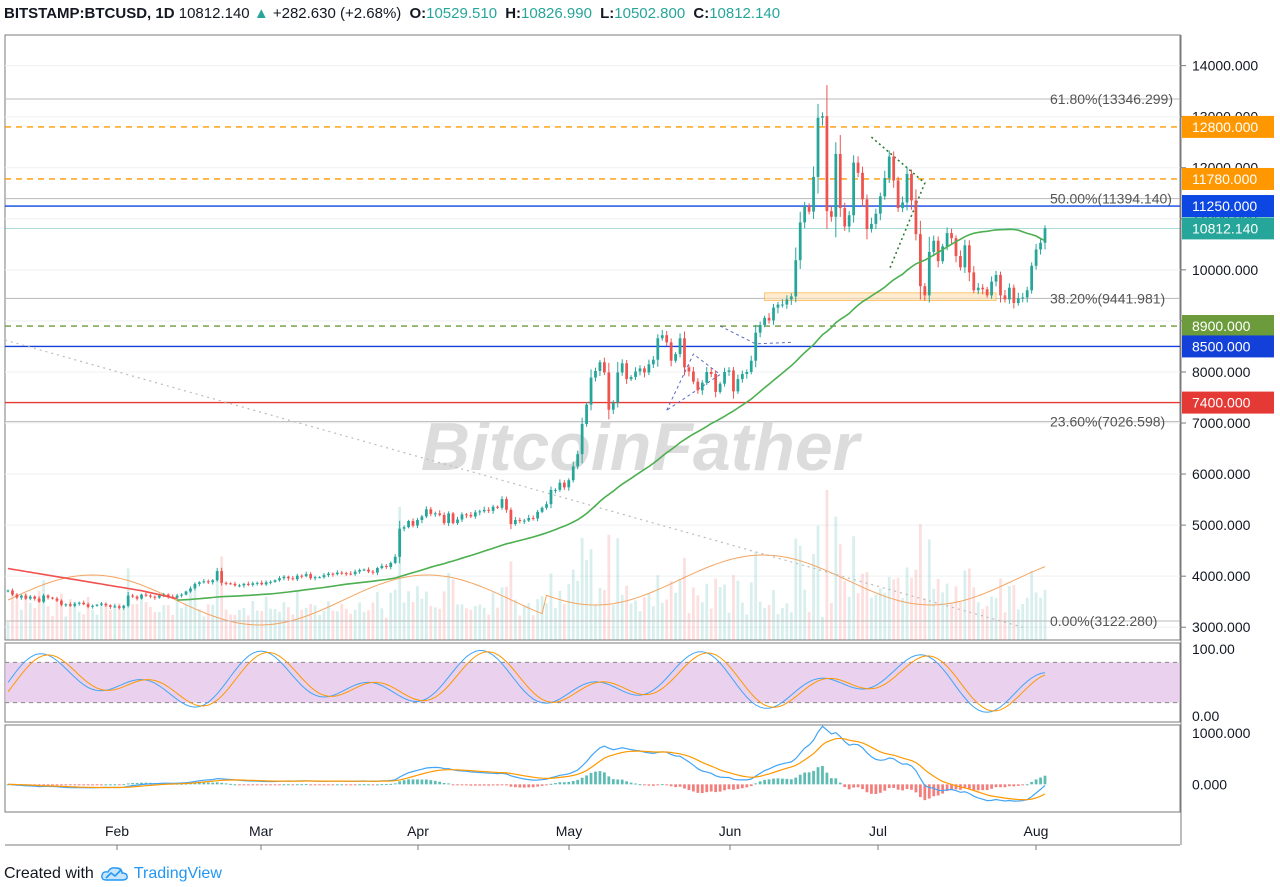 The width and height of the screenshot is (1280, 887). Describe the element at coordinates (89, 13) in the screenshot. I see `symbol-label: BITSTAMP:BTCUSD, 1D` at that location.